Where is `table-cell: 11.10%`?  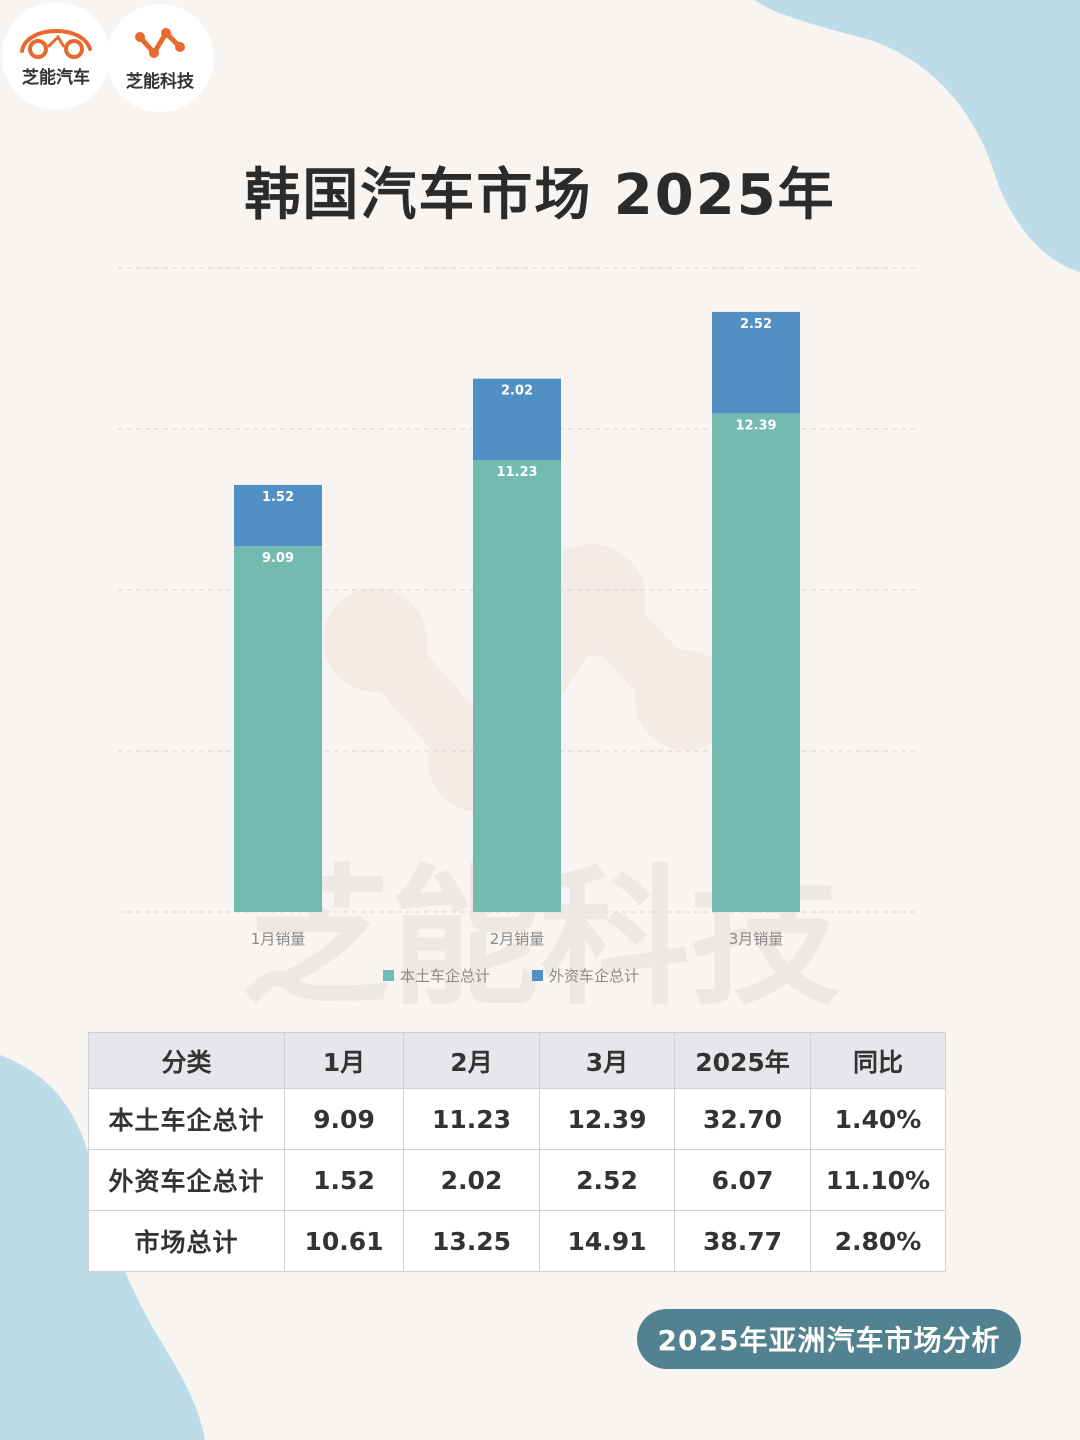 table-cell: 11.10% is located at coordinates (878, 1180).